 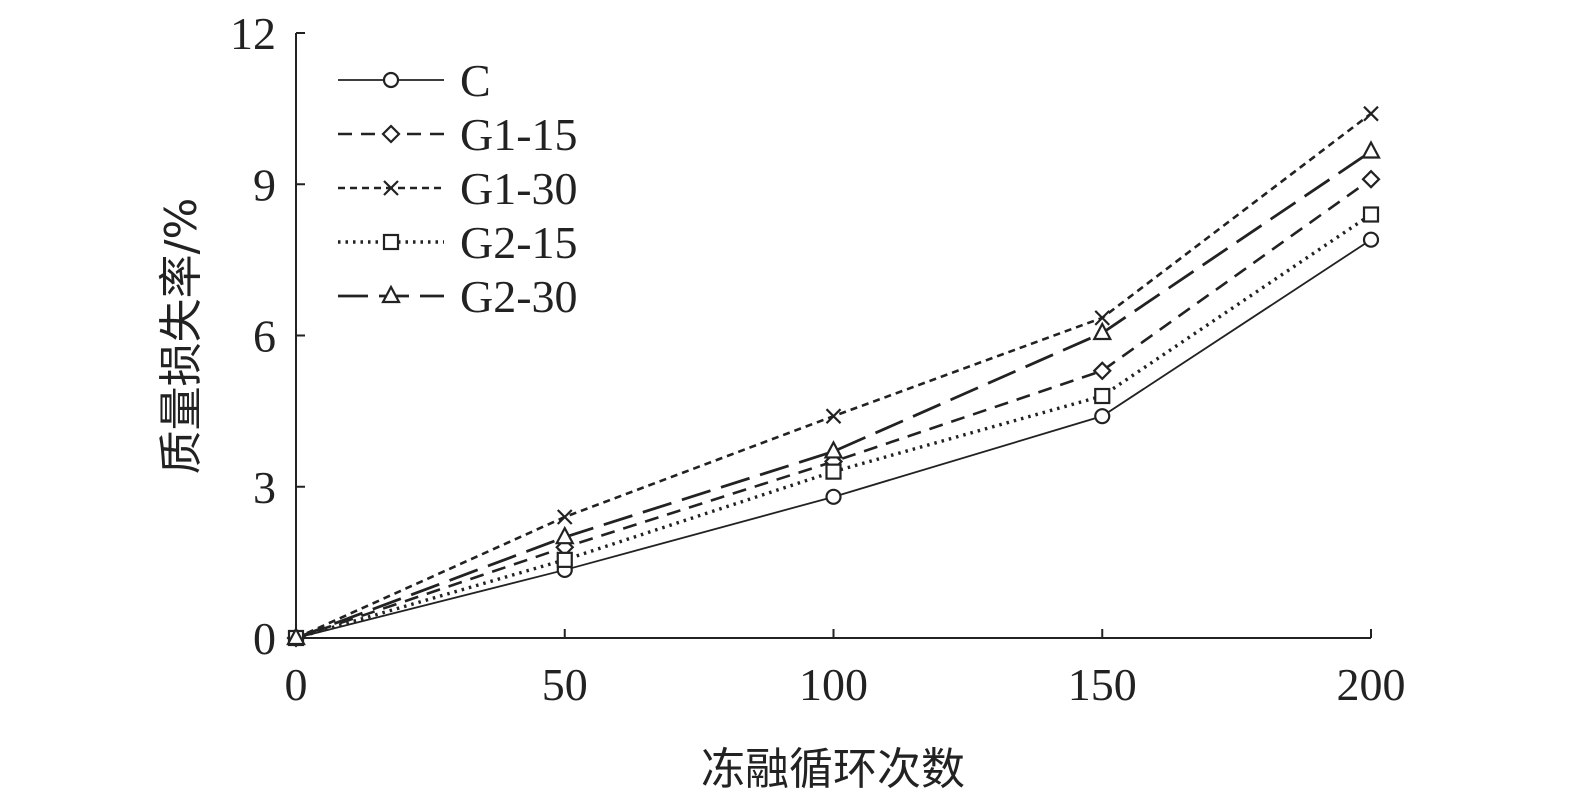 What do you see at coordinates (264, 638) in the screenshot?
I see `y-tick-label: 0` at bounding box center [264, 638].